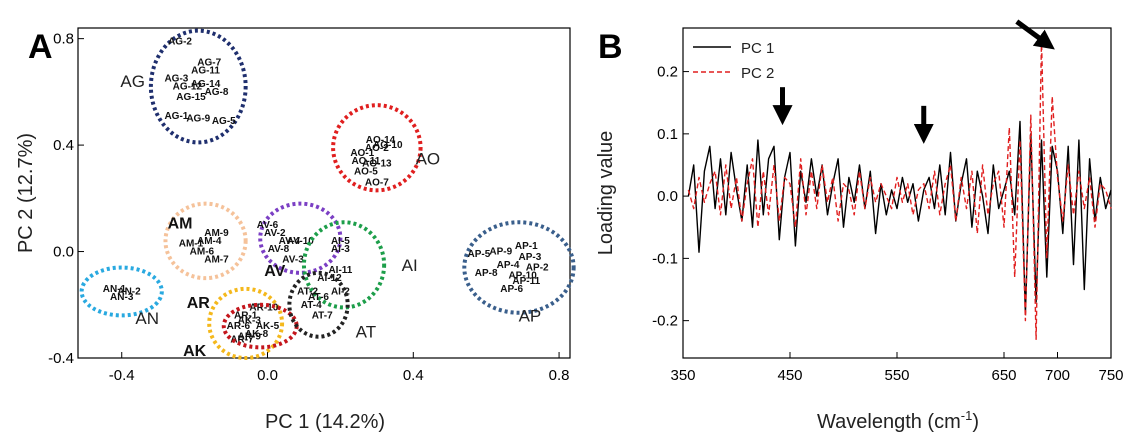 The width and height of the screenshot is (1141, 440). Describe the element at coordinates (757, 48) in the screenshot. I see `legend-label-pc1: PC 1` at that location.